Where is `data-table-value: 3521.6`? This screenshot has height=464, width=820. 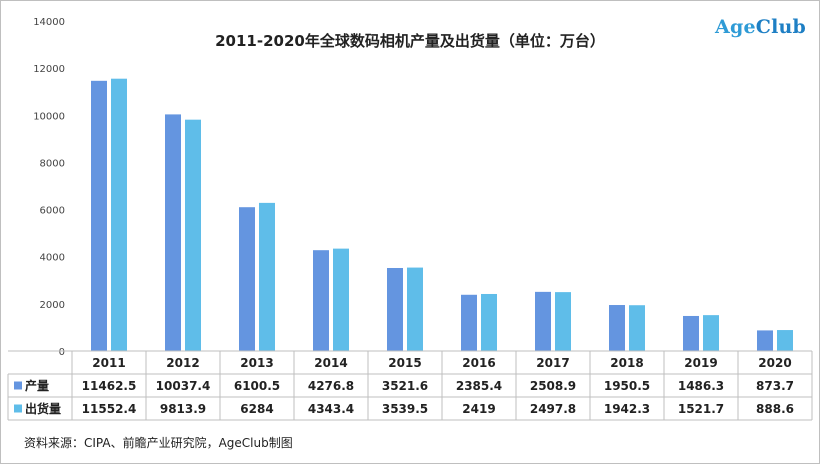
data-table-value: 3521.6 is located at coordinates (405, 386).